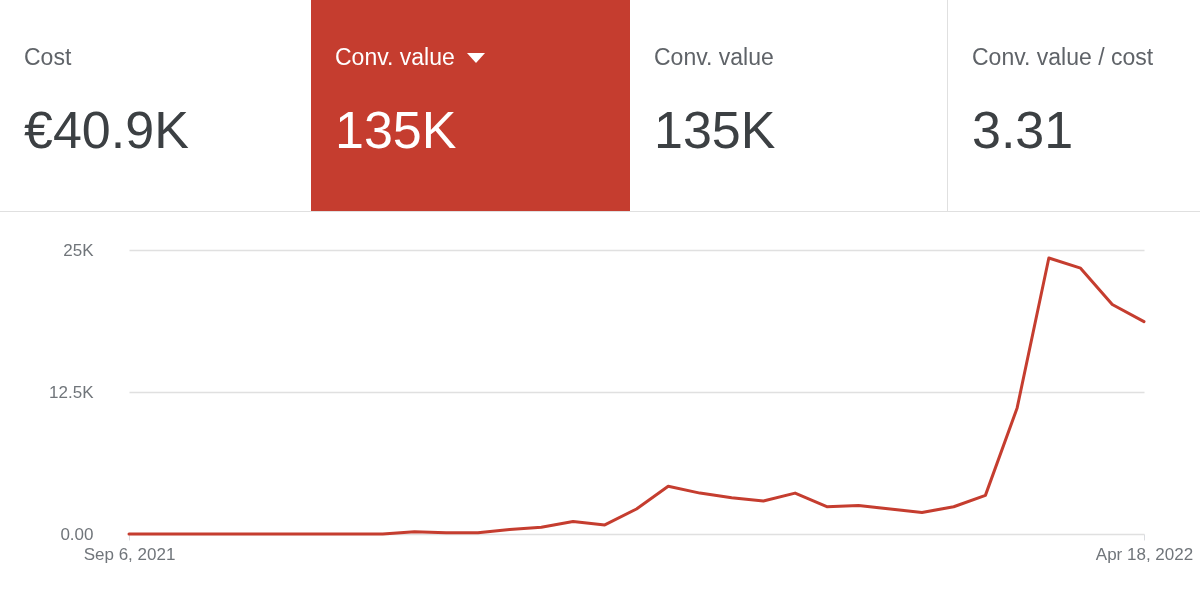 This screenshot has width=1200, height=604. Describe the element at coordinates (1023, 130) in the screenshot. I see `text: 3.31` at that location.